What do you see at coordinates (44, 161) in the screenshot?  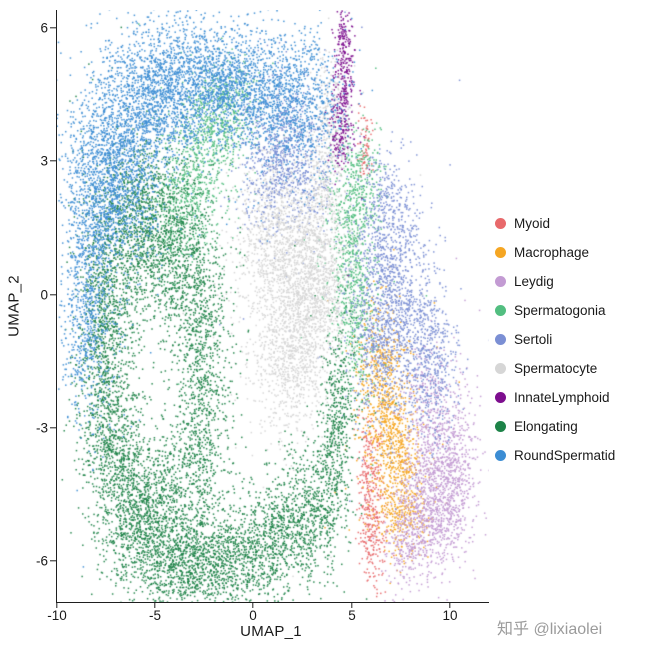 I see `y-tick-label: 3` at bounding box center [44, 161].